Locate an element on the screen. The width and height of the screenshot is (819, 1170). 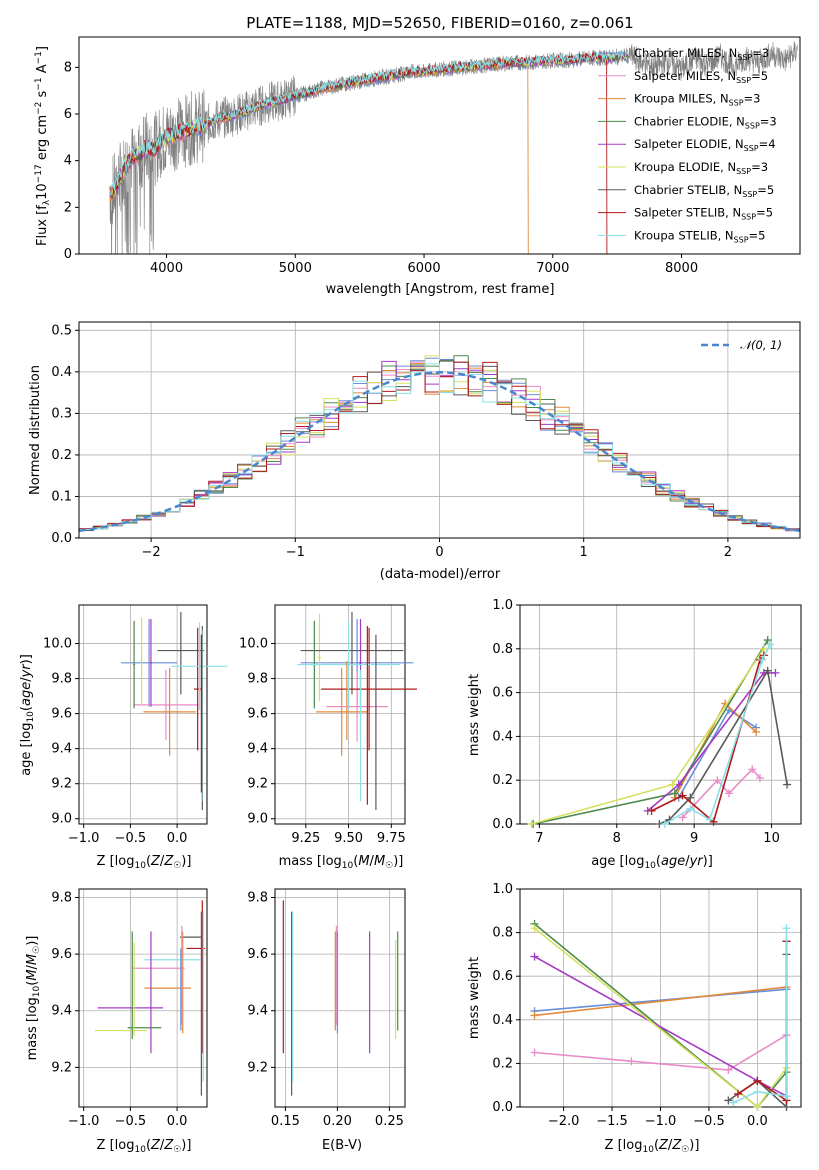
z-weight-ytick-label: 1.0 is located at coordinates (502, 889).